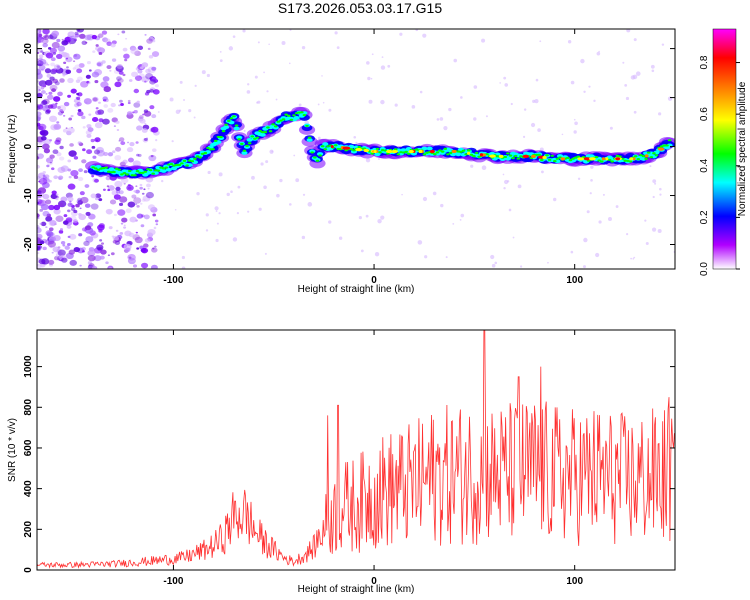 This screenshot has height=600, width=750. Describe the element at coordinates (360, 8) in the screenshot. I see `chart-title: S173.2026.053.03.17.G15` at that location.